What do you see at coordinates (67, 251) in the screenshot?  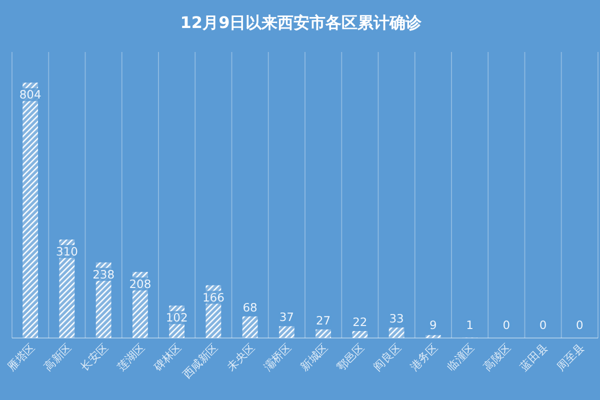 I see `data-label: 310` at bounding box center [67, 251].